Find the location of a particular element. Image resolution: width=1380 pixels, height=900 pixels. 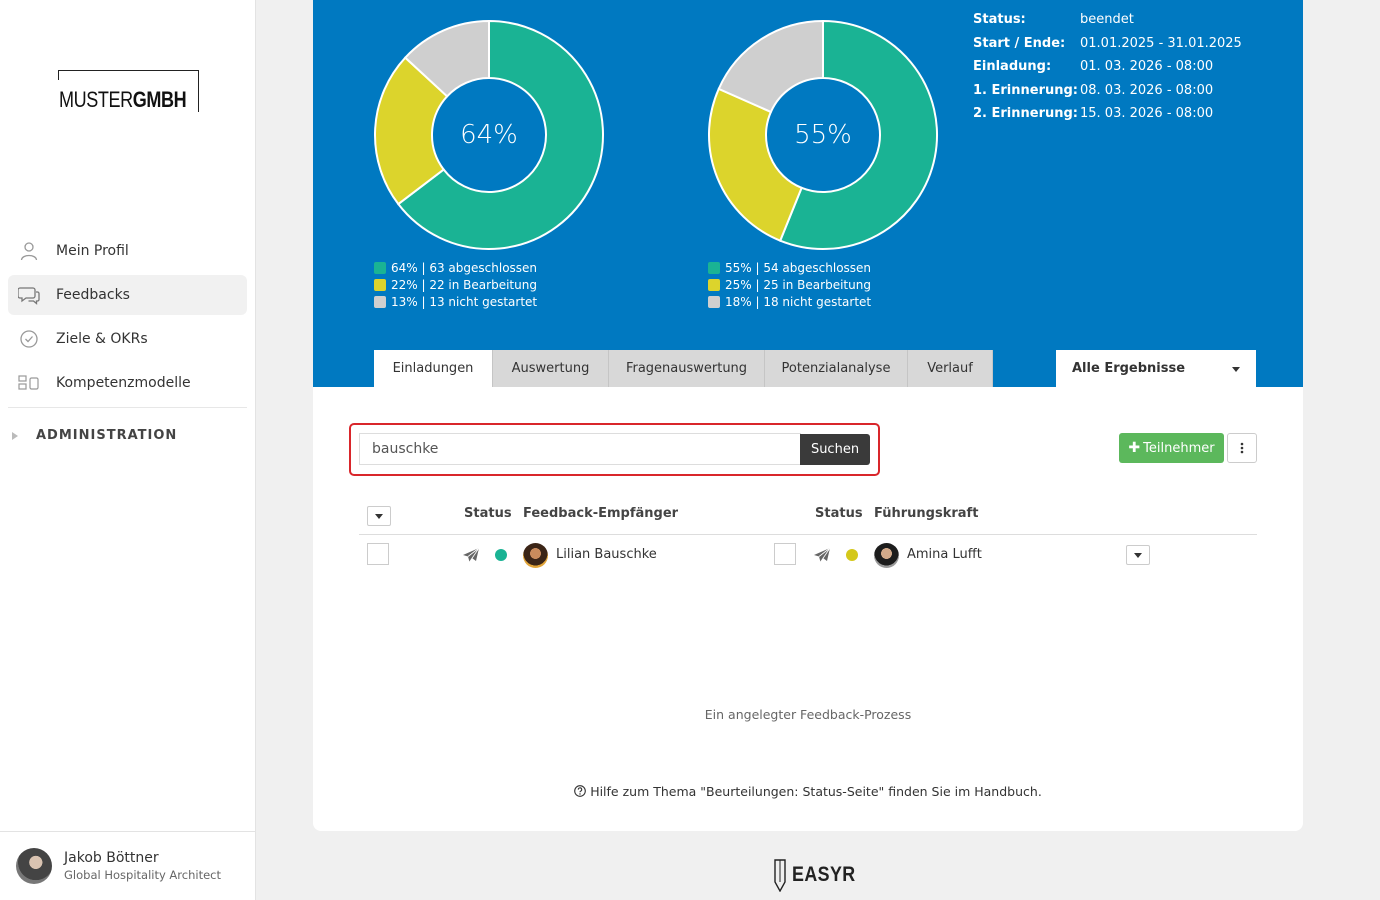

search-input: bauschke is located at coordinates (580, 449).